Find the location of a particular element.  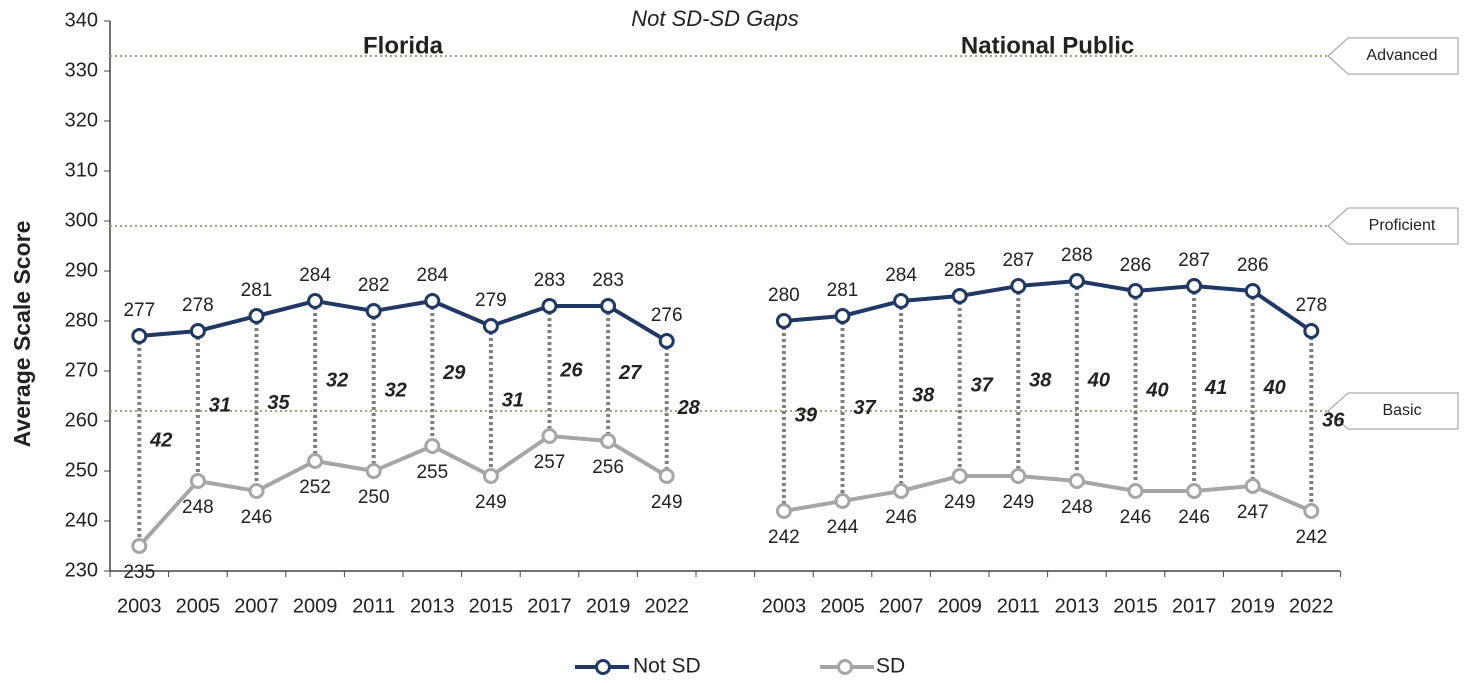

data-label: 288 is located at coordinates (1077, 255).